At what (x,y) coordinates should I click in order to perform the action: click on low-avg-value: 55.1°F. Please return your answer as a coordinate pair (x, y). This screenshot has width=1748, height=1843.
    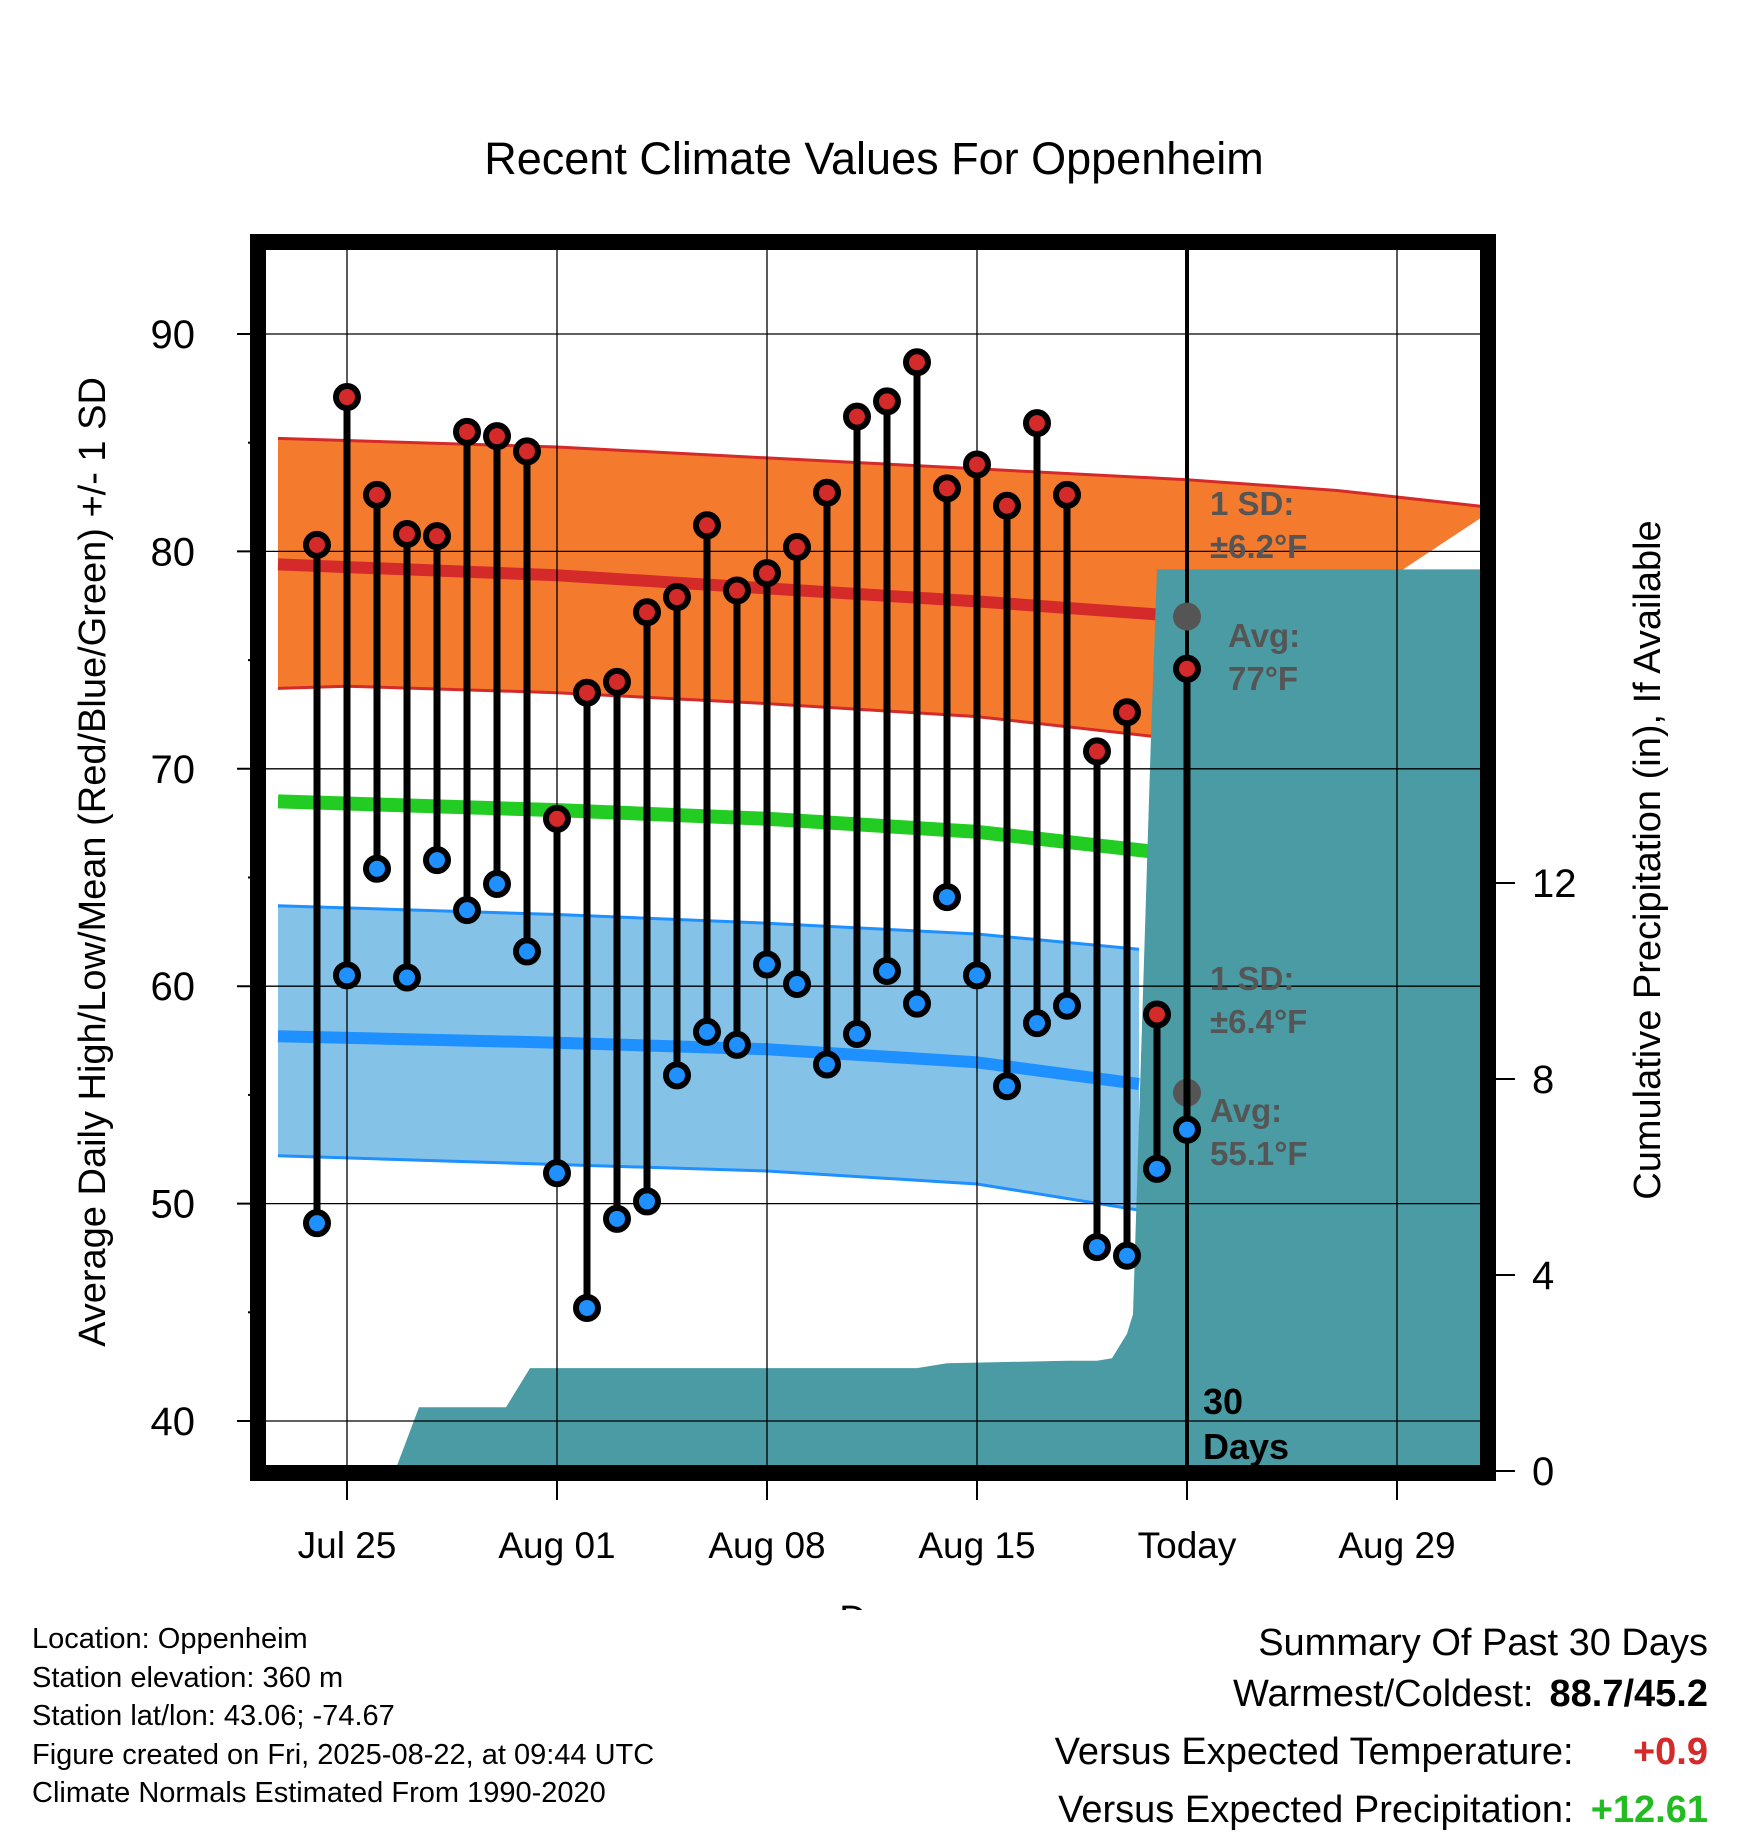
    Looking at the image, I should click on (1259, 1153).